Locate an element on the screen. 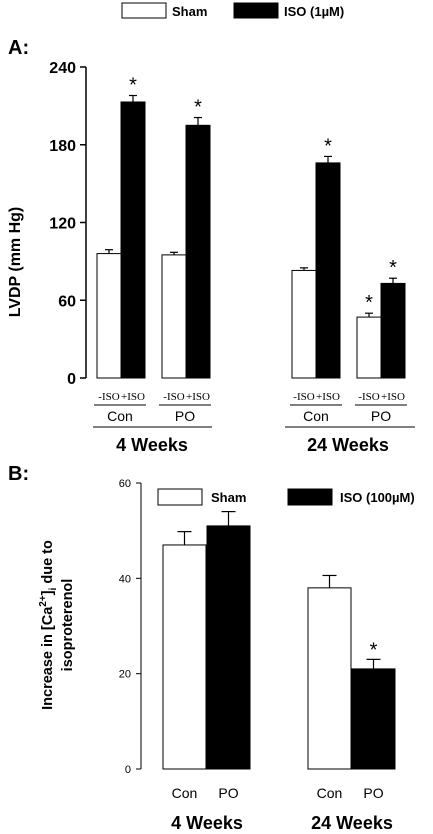 This screenshot has height=834, width=433. legend-sham-label: Sham is located at coordinates (189, 11).